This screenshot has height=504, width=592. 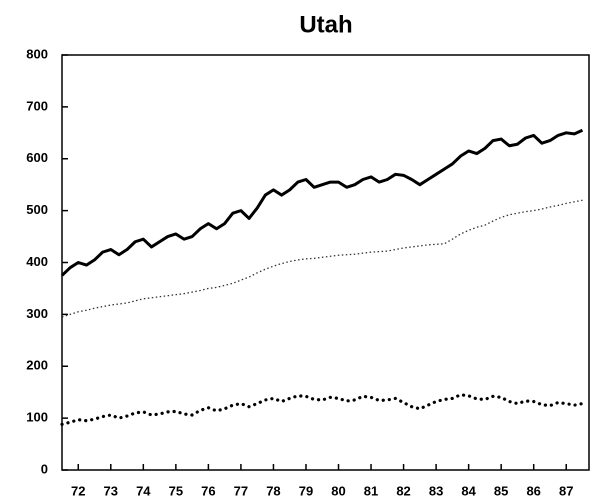 I want to click on x-tick-label: 77, so click(x=241, y=490).